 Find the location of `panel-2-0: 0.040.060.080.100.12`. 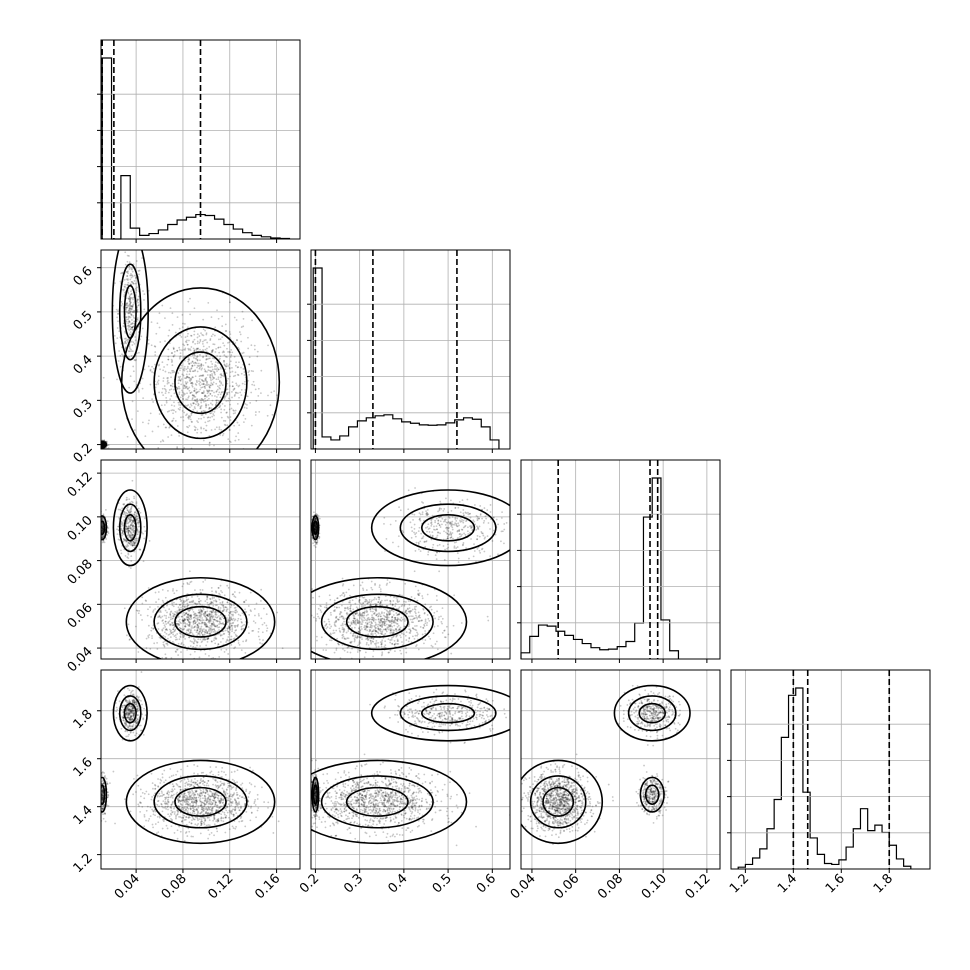

panel-2-0: 0.040.060.080.100.12 is located at coordinates (183, 567).